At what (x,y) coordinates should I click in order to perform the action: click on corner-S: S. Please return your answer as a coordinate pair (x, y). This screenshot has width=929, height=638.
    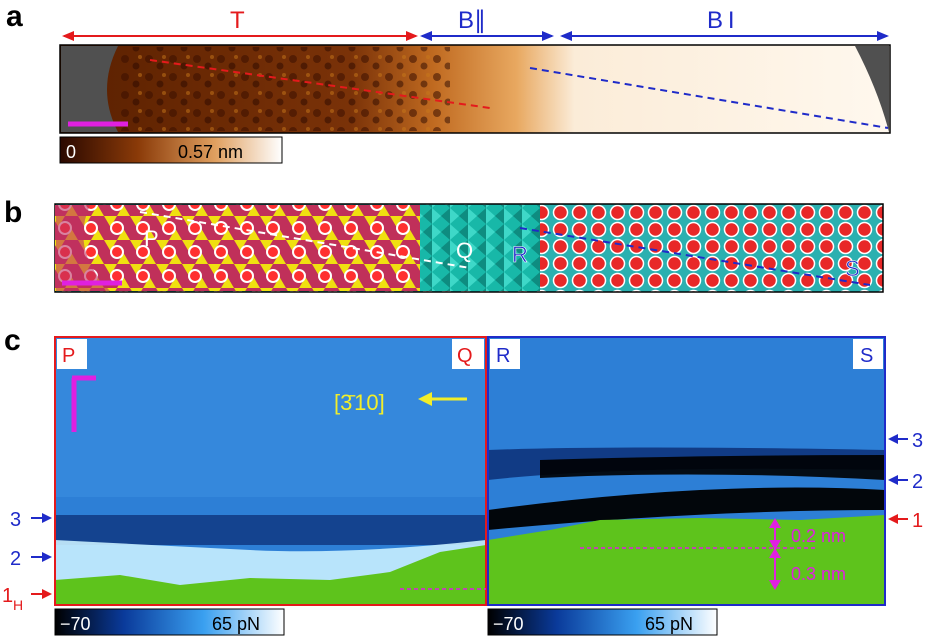
    Looking at the image, I should click on (866, 356).